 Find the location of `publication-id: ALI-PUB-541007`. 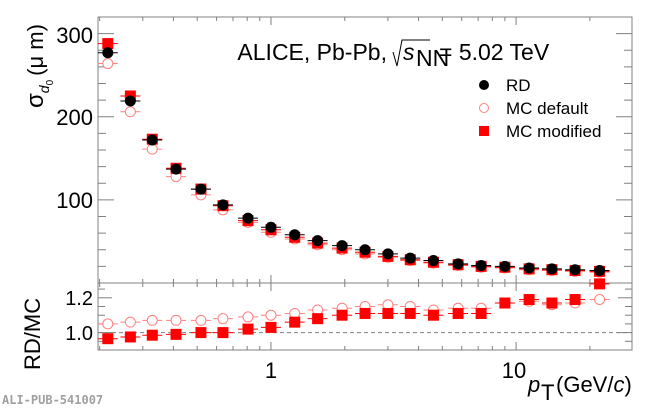

publication-id: ALI-PUB-541007 is located at coordinates (52, 400).